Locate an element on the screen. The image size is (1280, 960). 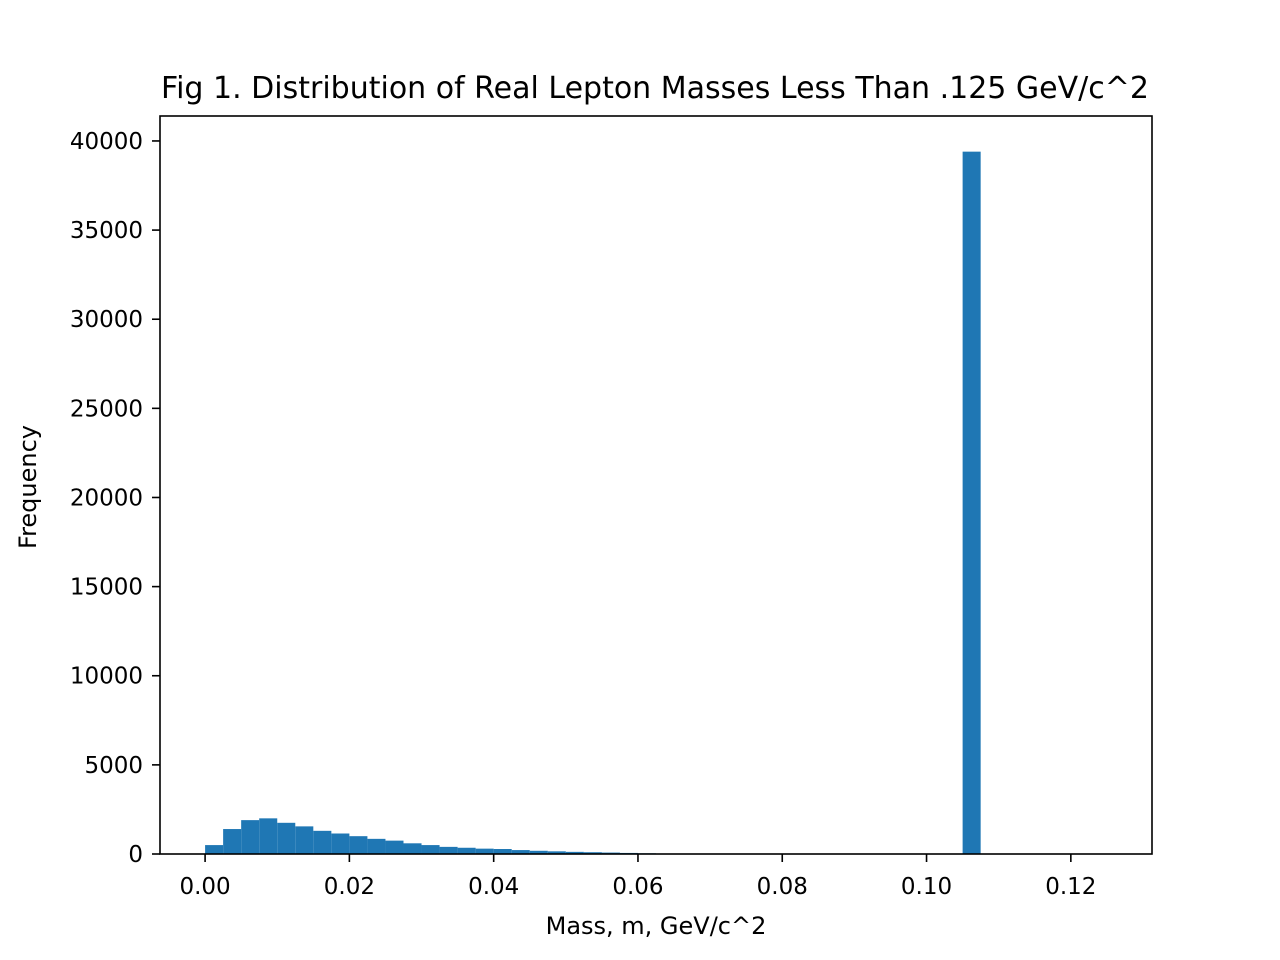
x-tick-label: 0.06 is located at coordinates (637, 887).